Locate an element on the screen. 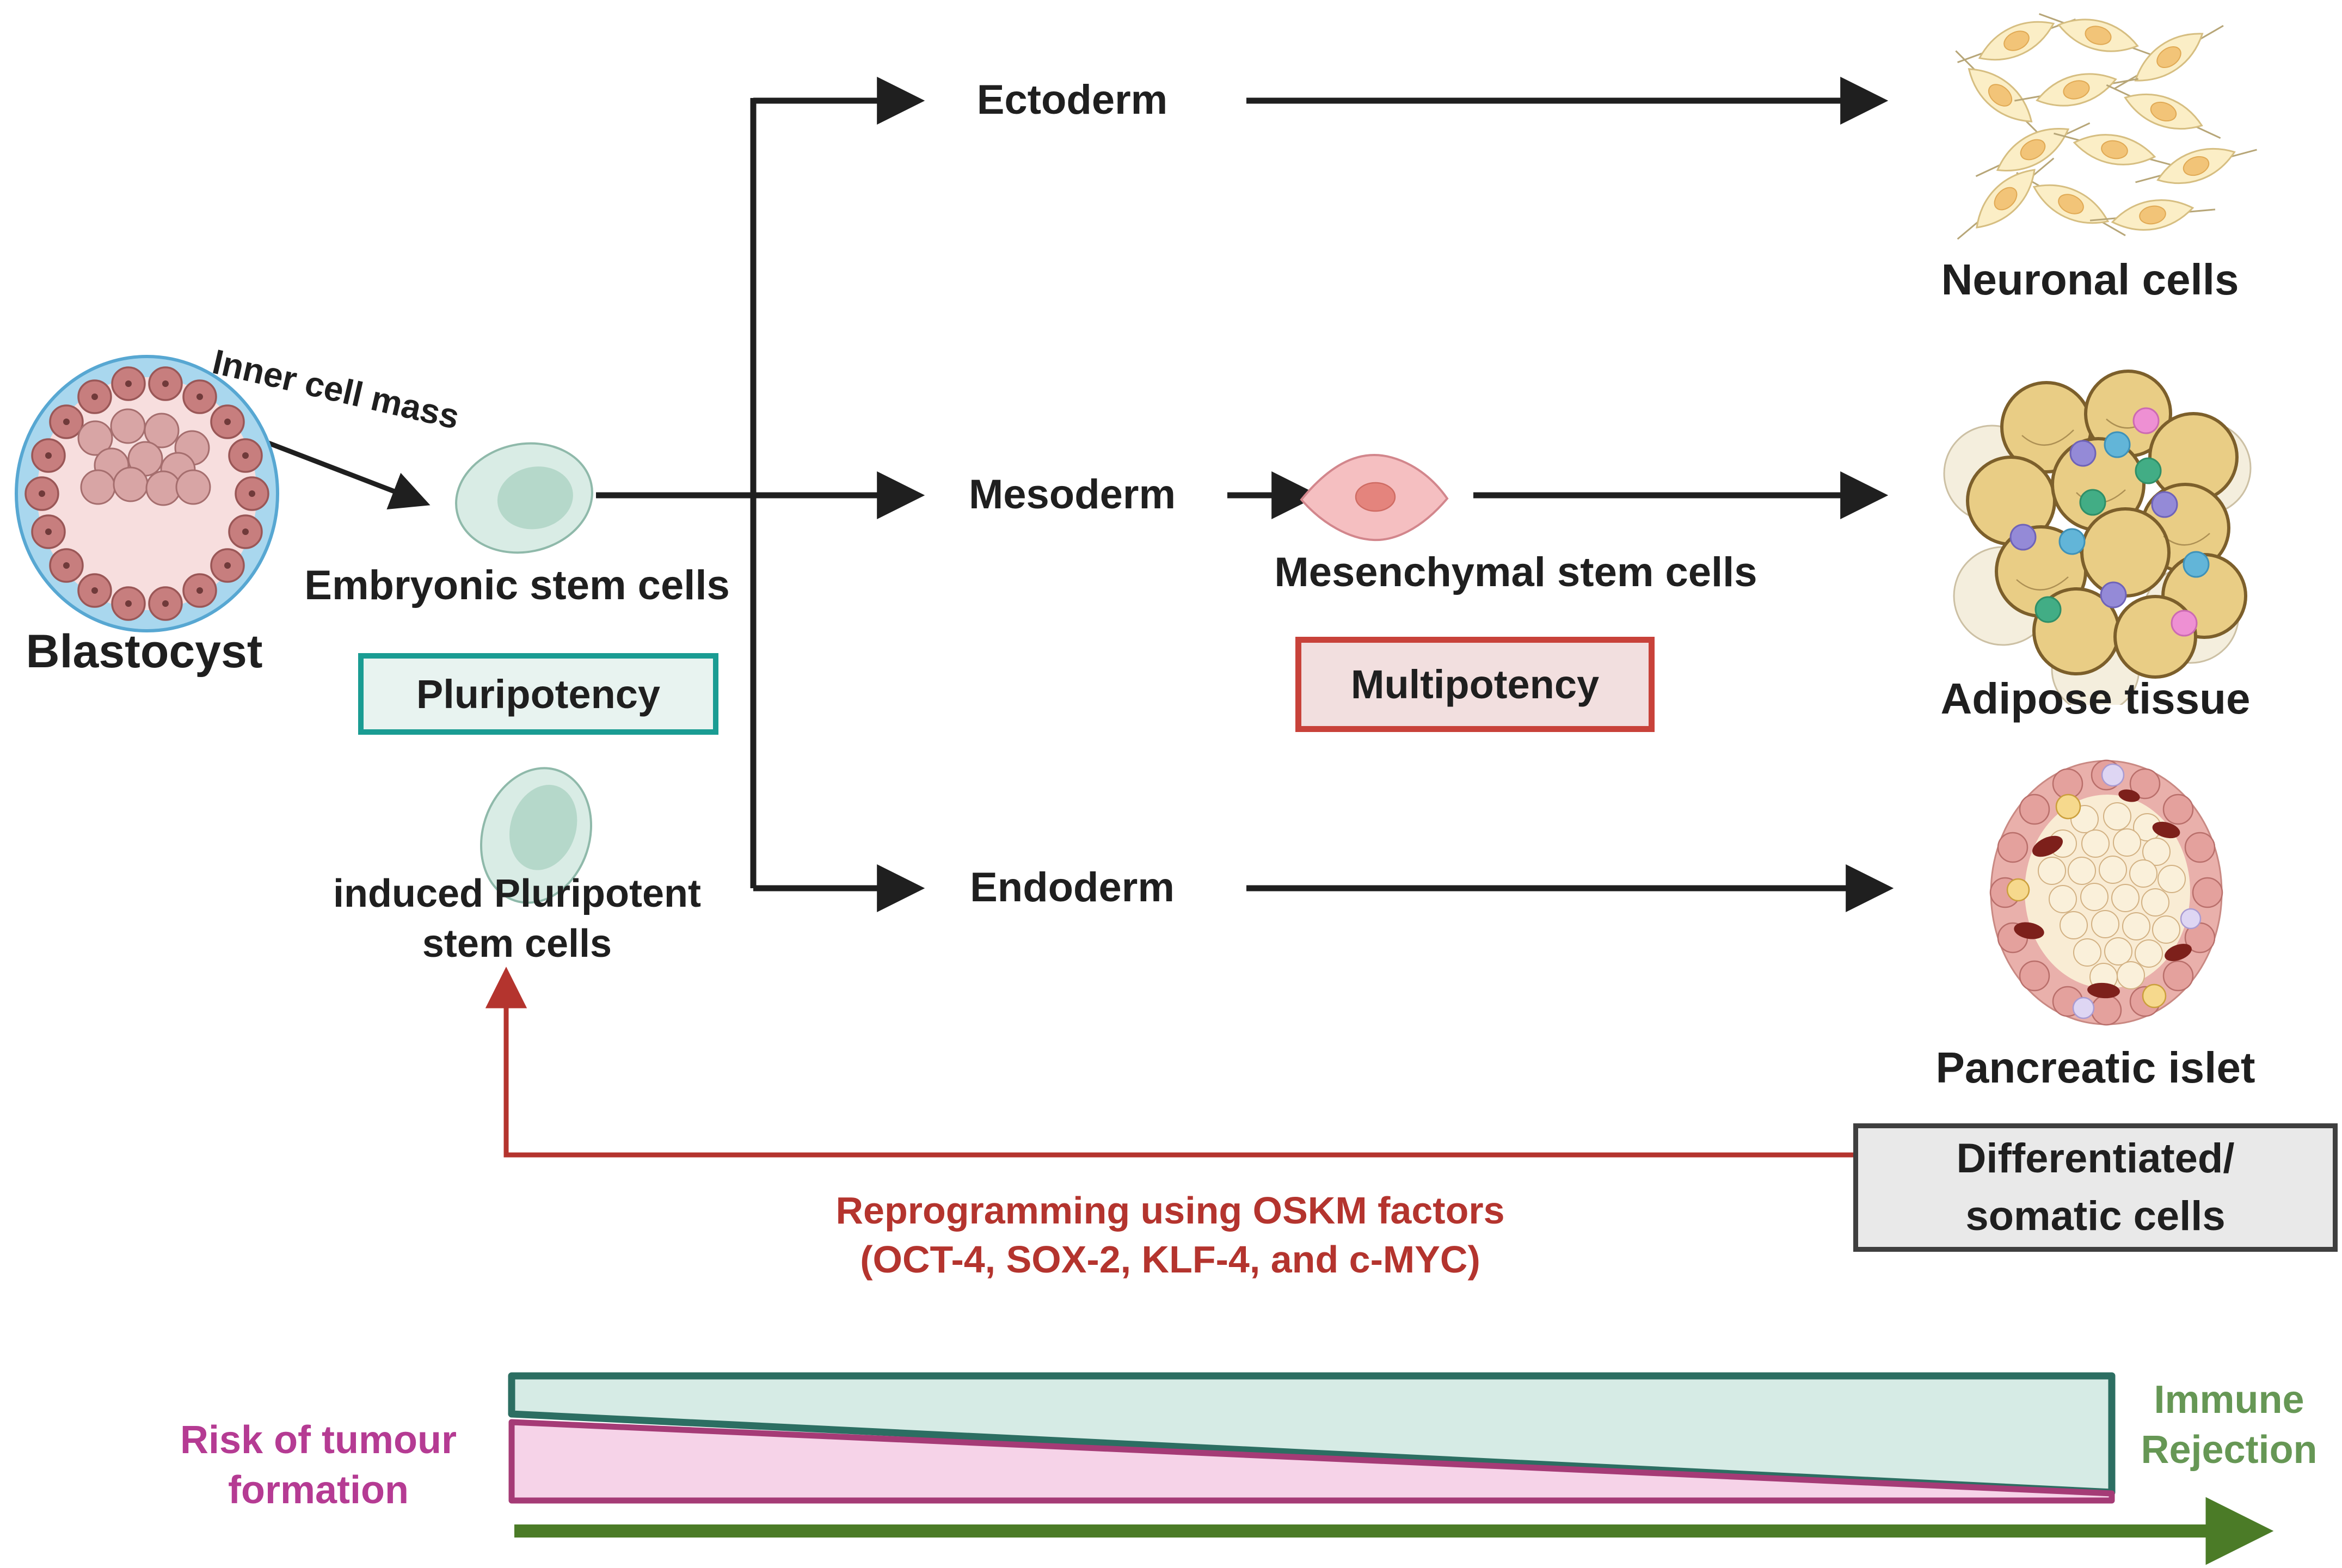 The image size is (2342, 1568). multipotency-box: Multipotency is located at coordinates (1475, 684).